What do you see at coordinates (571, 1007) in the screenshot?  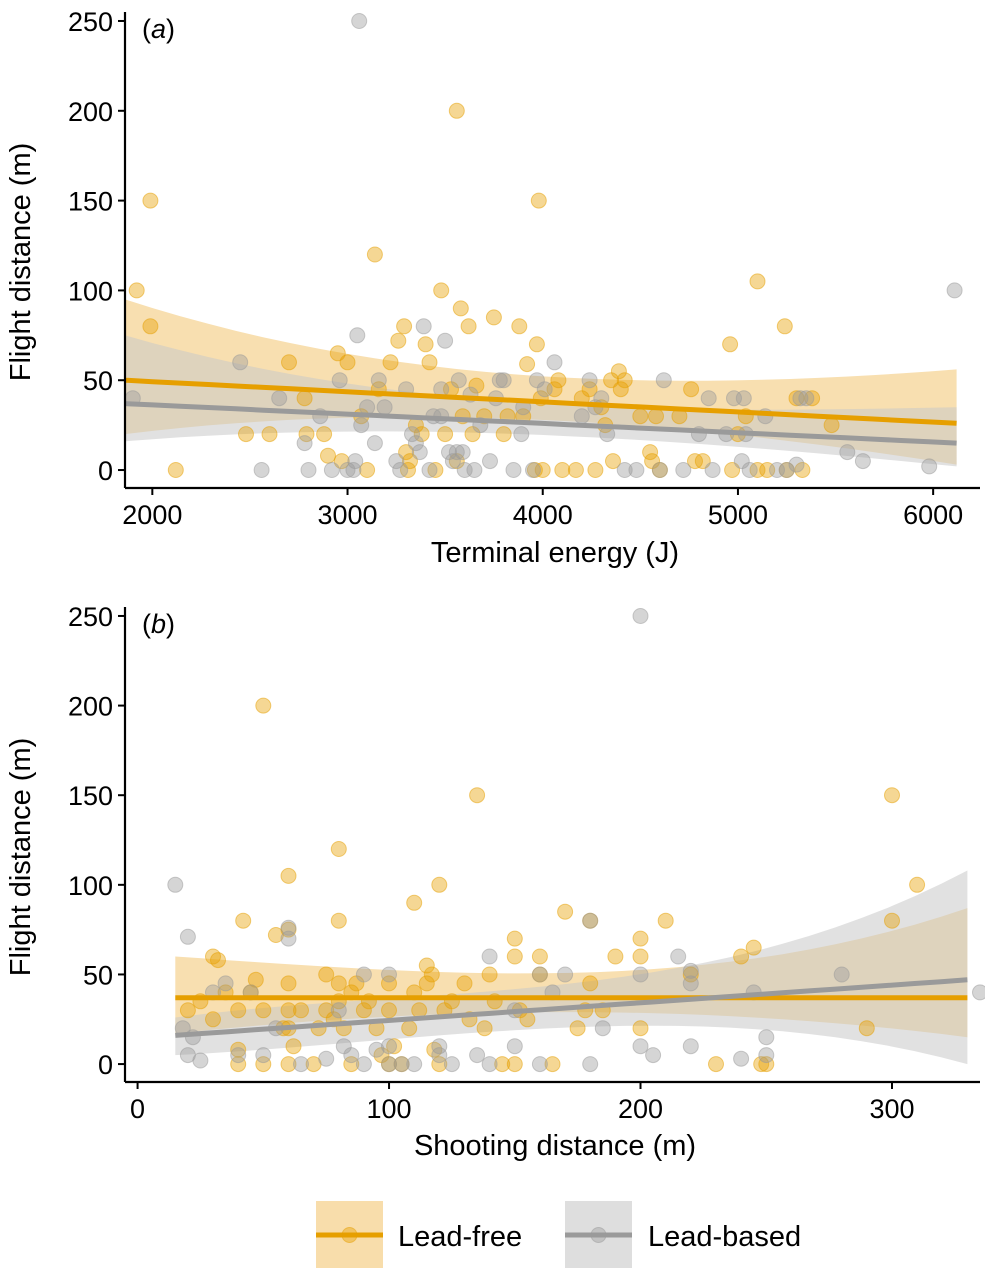 I see `panel-b-fit-line-lead-based` at bounding box center [571, 1007].